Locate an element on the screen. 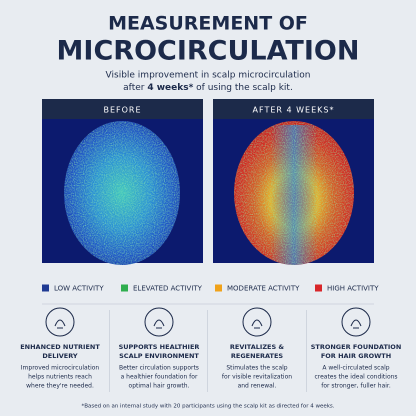 This screenshot has width=416, height=416. feature-text: Better circulation supports is located at coordinates (159, 368).